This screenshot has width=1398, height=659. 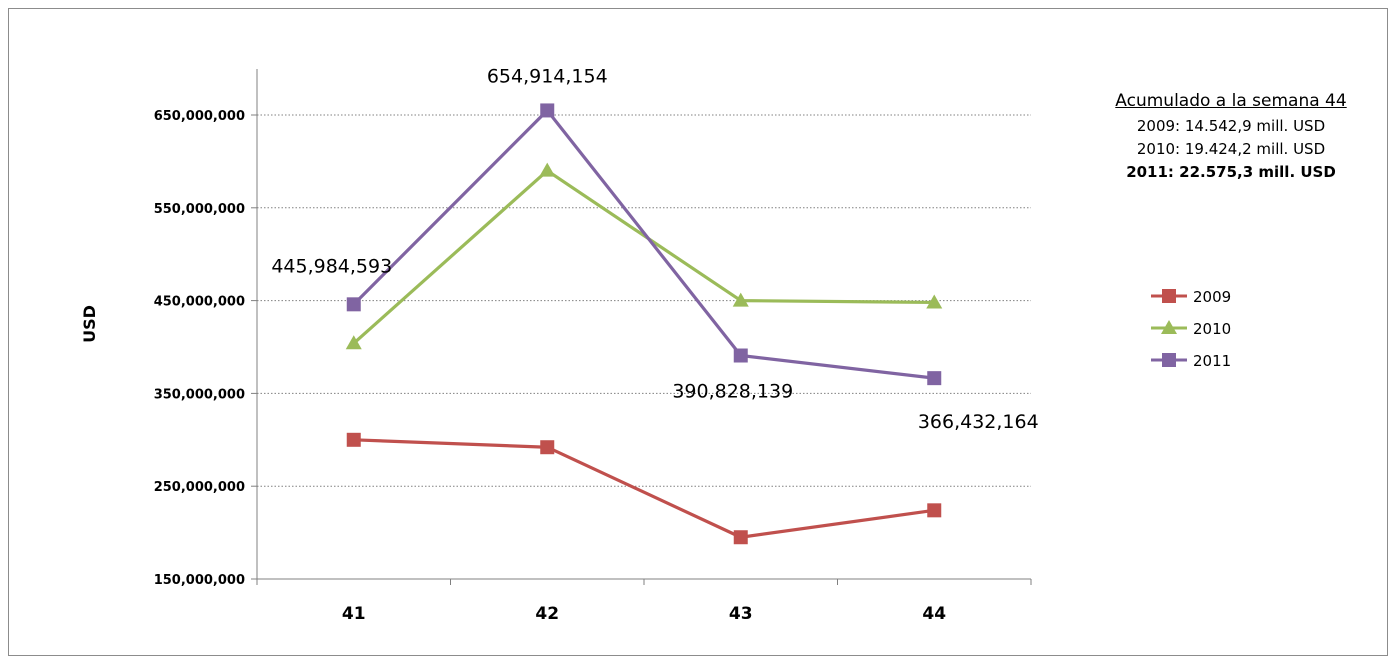 What do you see at coordinates (331, 266) in the screenshot?
I see `data-label: 445,984,593` at bounding box center [331, 266].